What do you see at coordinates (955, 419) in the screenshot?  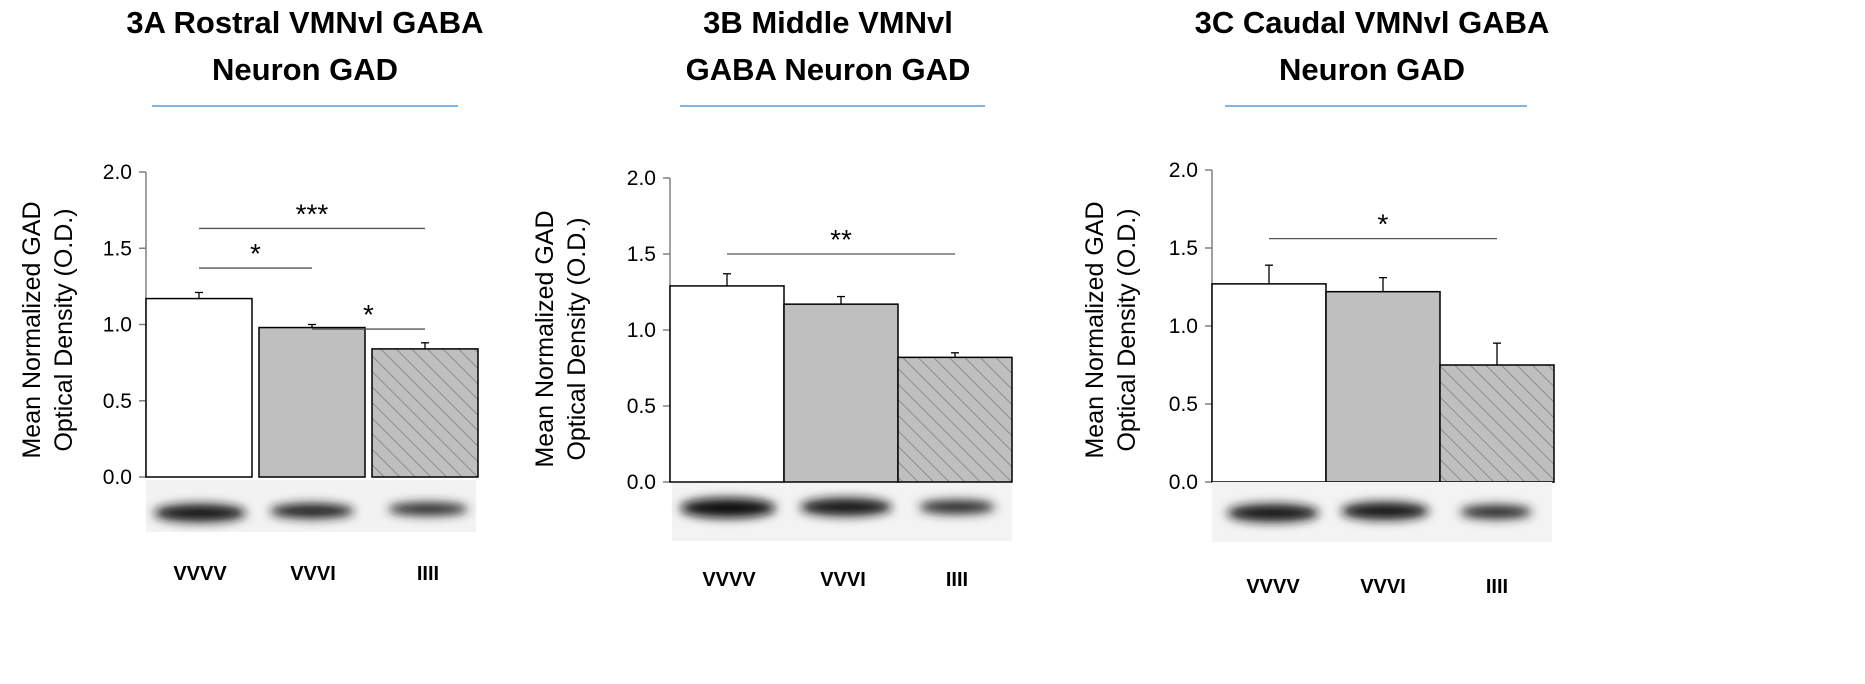 I see `panel-b-bar-iiii` at bounding box center [955, 419].